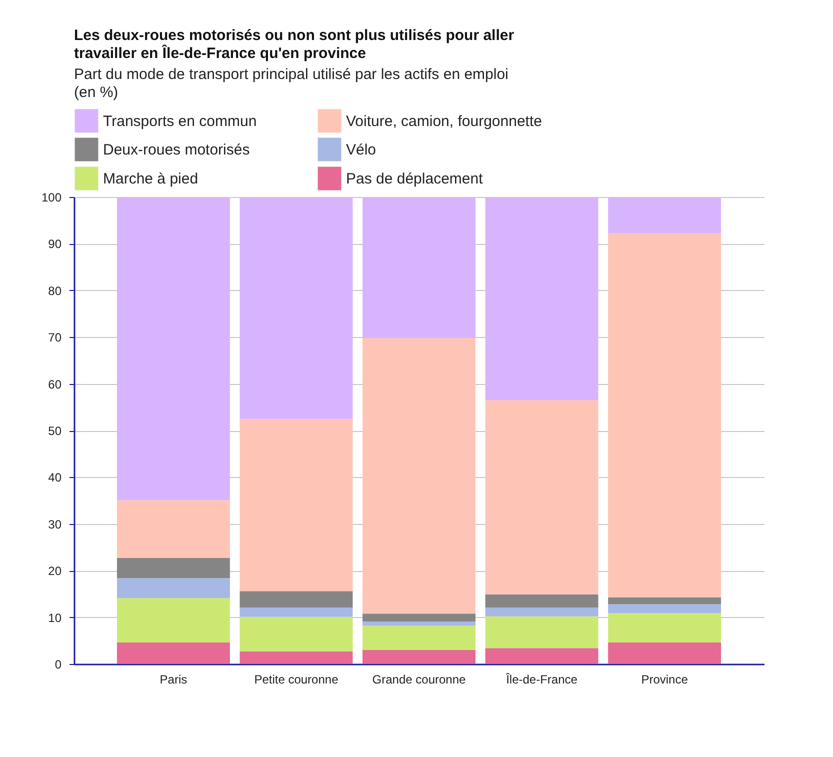 The width and height of the screenshot is (833, 757). Describe the element at coordinates (58, 665) in the screenshot. I see `y-tick-label: 0` at that location.